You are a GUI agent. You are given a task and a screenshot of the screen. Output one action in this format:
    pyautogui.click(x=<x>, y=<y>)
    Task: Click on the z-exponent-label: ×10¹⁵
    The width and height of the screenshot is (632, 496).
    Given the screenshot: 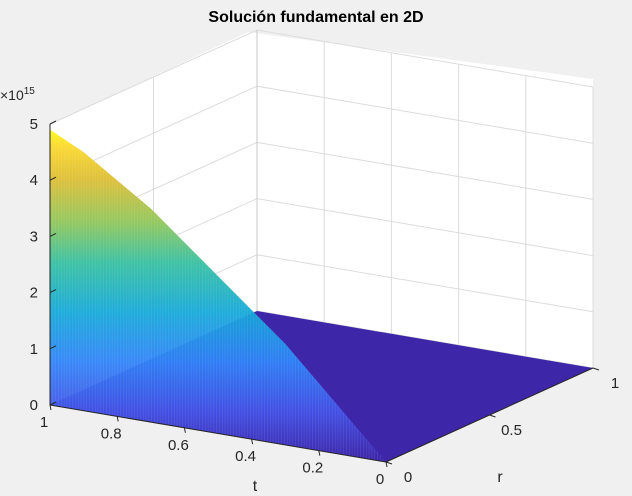 What is the action you would take?
    pyautogui.click(x=17, y=94)
    